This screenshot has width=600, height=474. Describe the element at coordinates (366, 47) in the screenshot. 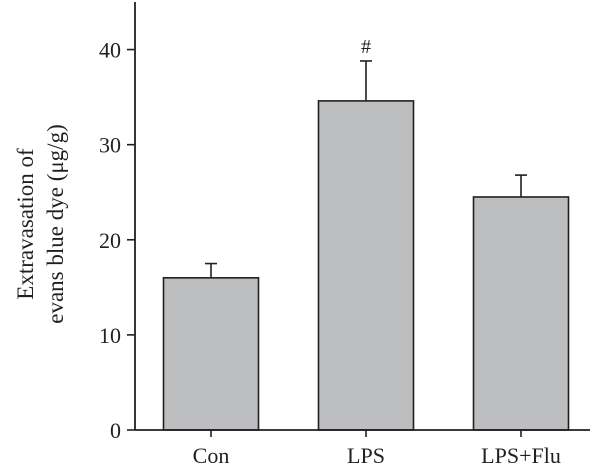

I see `significance-marker: #` at that location.